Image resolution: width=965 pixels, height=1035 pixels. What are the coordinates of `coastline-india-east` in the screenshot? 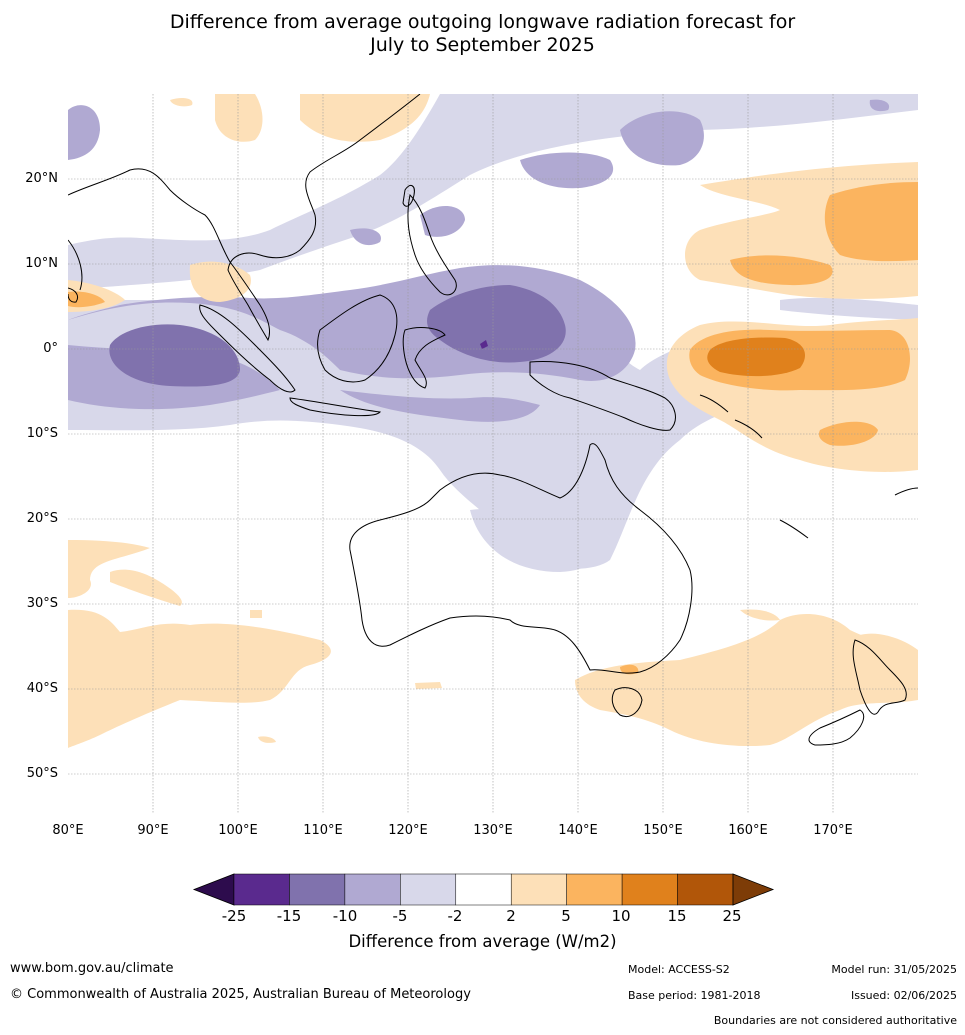 It's located at (75, 265).